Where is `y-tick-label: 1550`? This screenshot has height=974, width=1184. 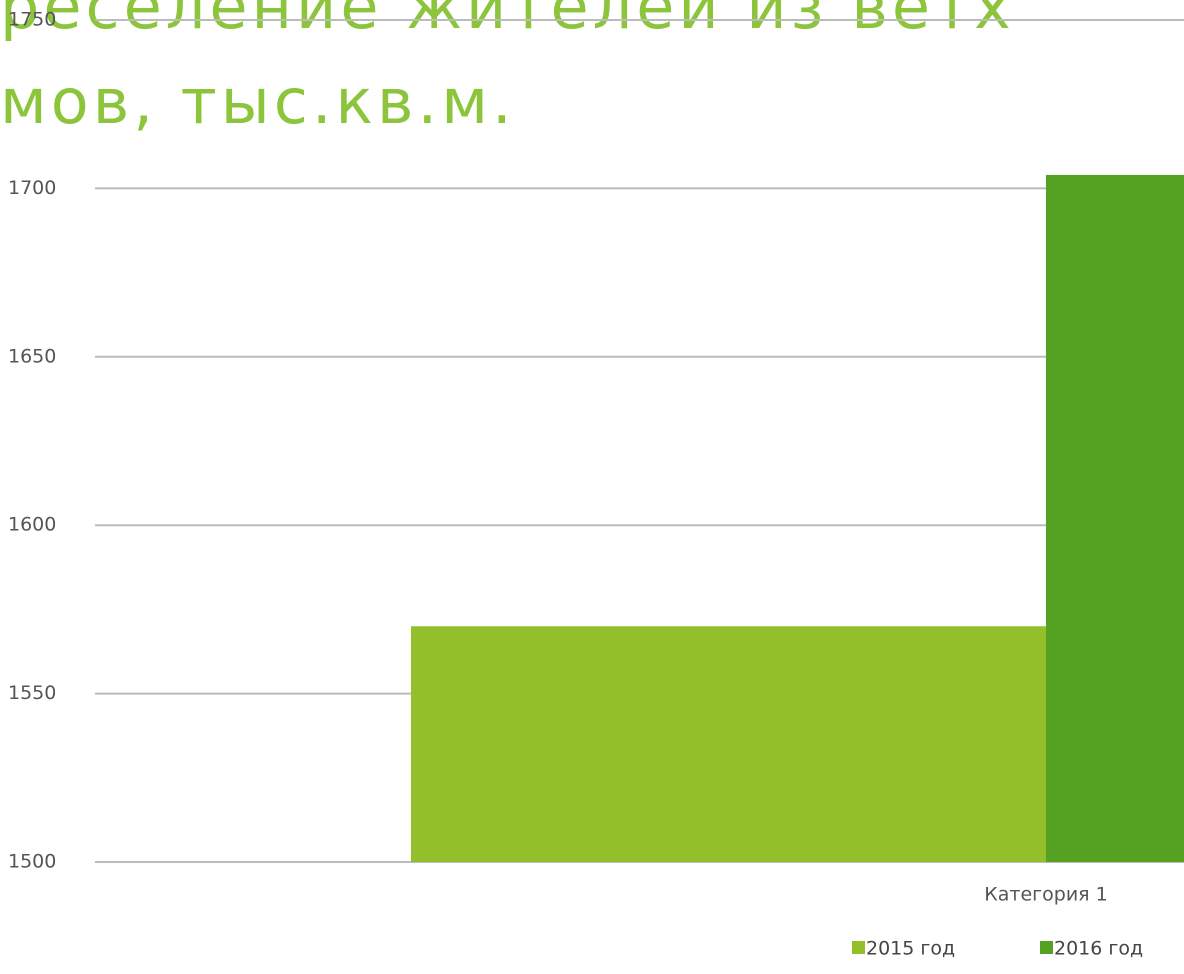 y-tick-label: 1550 is located at coordinates (32, 693).